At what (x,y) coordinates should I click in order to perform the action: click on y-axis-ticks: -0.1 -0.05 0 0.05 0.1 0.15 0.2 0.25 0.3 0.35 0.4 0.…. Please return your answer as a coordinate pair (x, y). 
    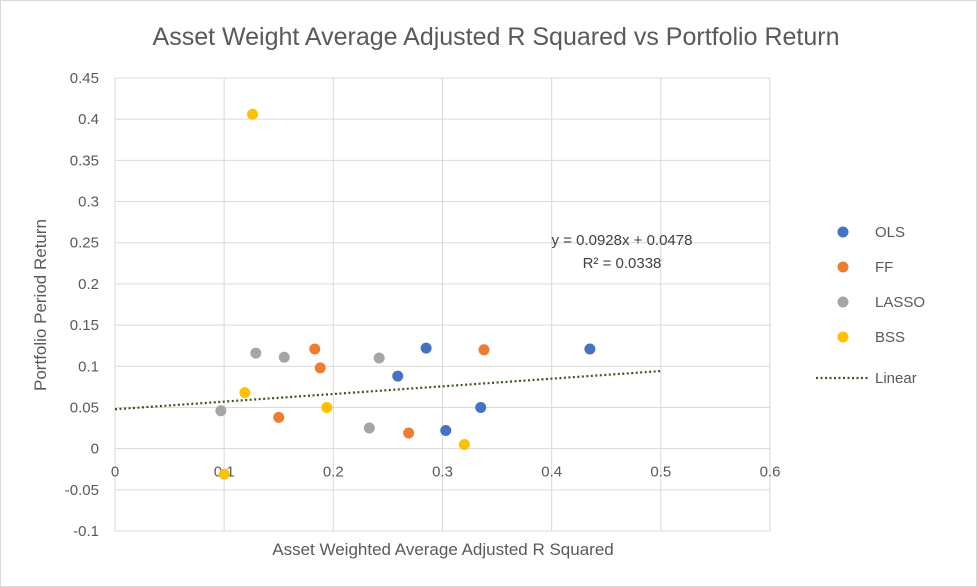
    Looking at the image, I should click on (82, 305).